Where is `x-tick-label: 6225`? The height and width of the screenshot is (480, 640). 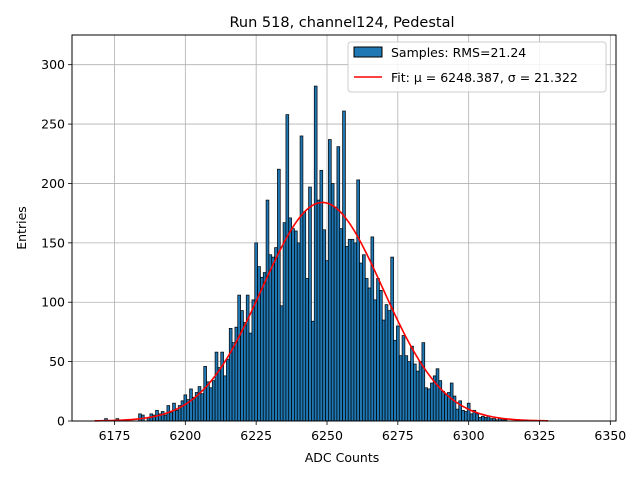
x-tick-label: 6225 is located at coordinates (256, 435).